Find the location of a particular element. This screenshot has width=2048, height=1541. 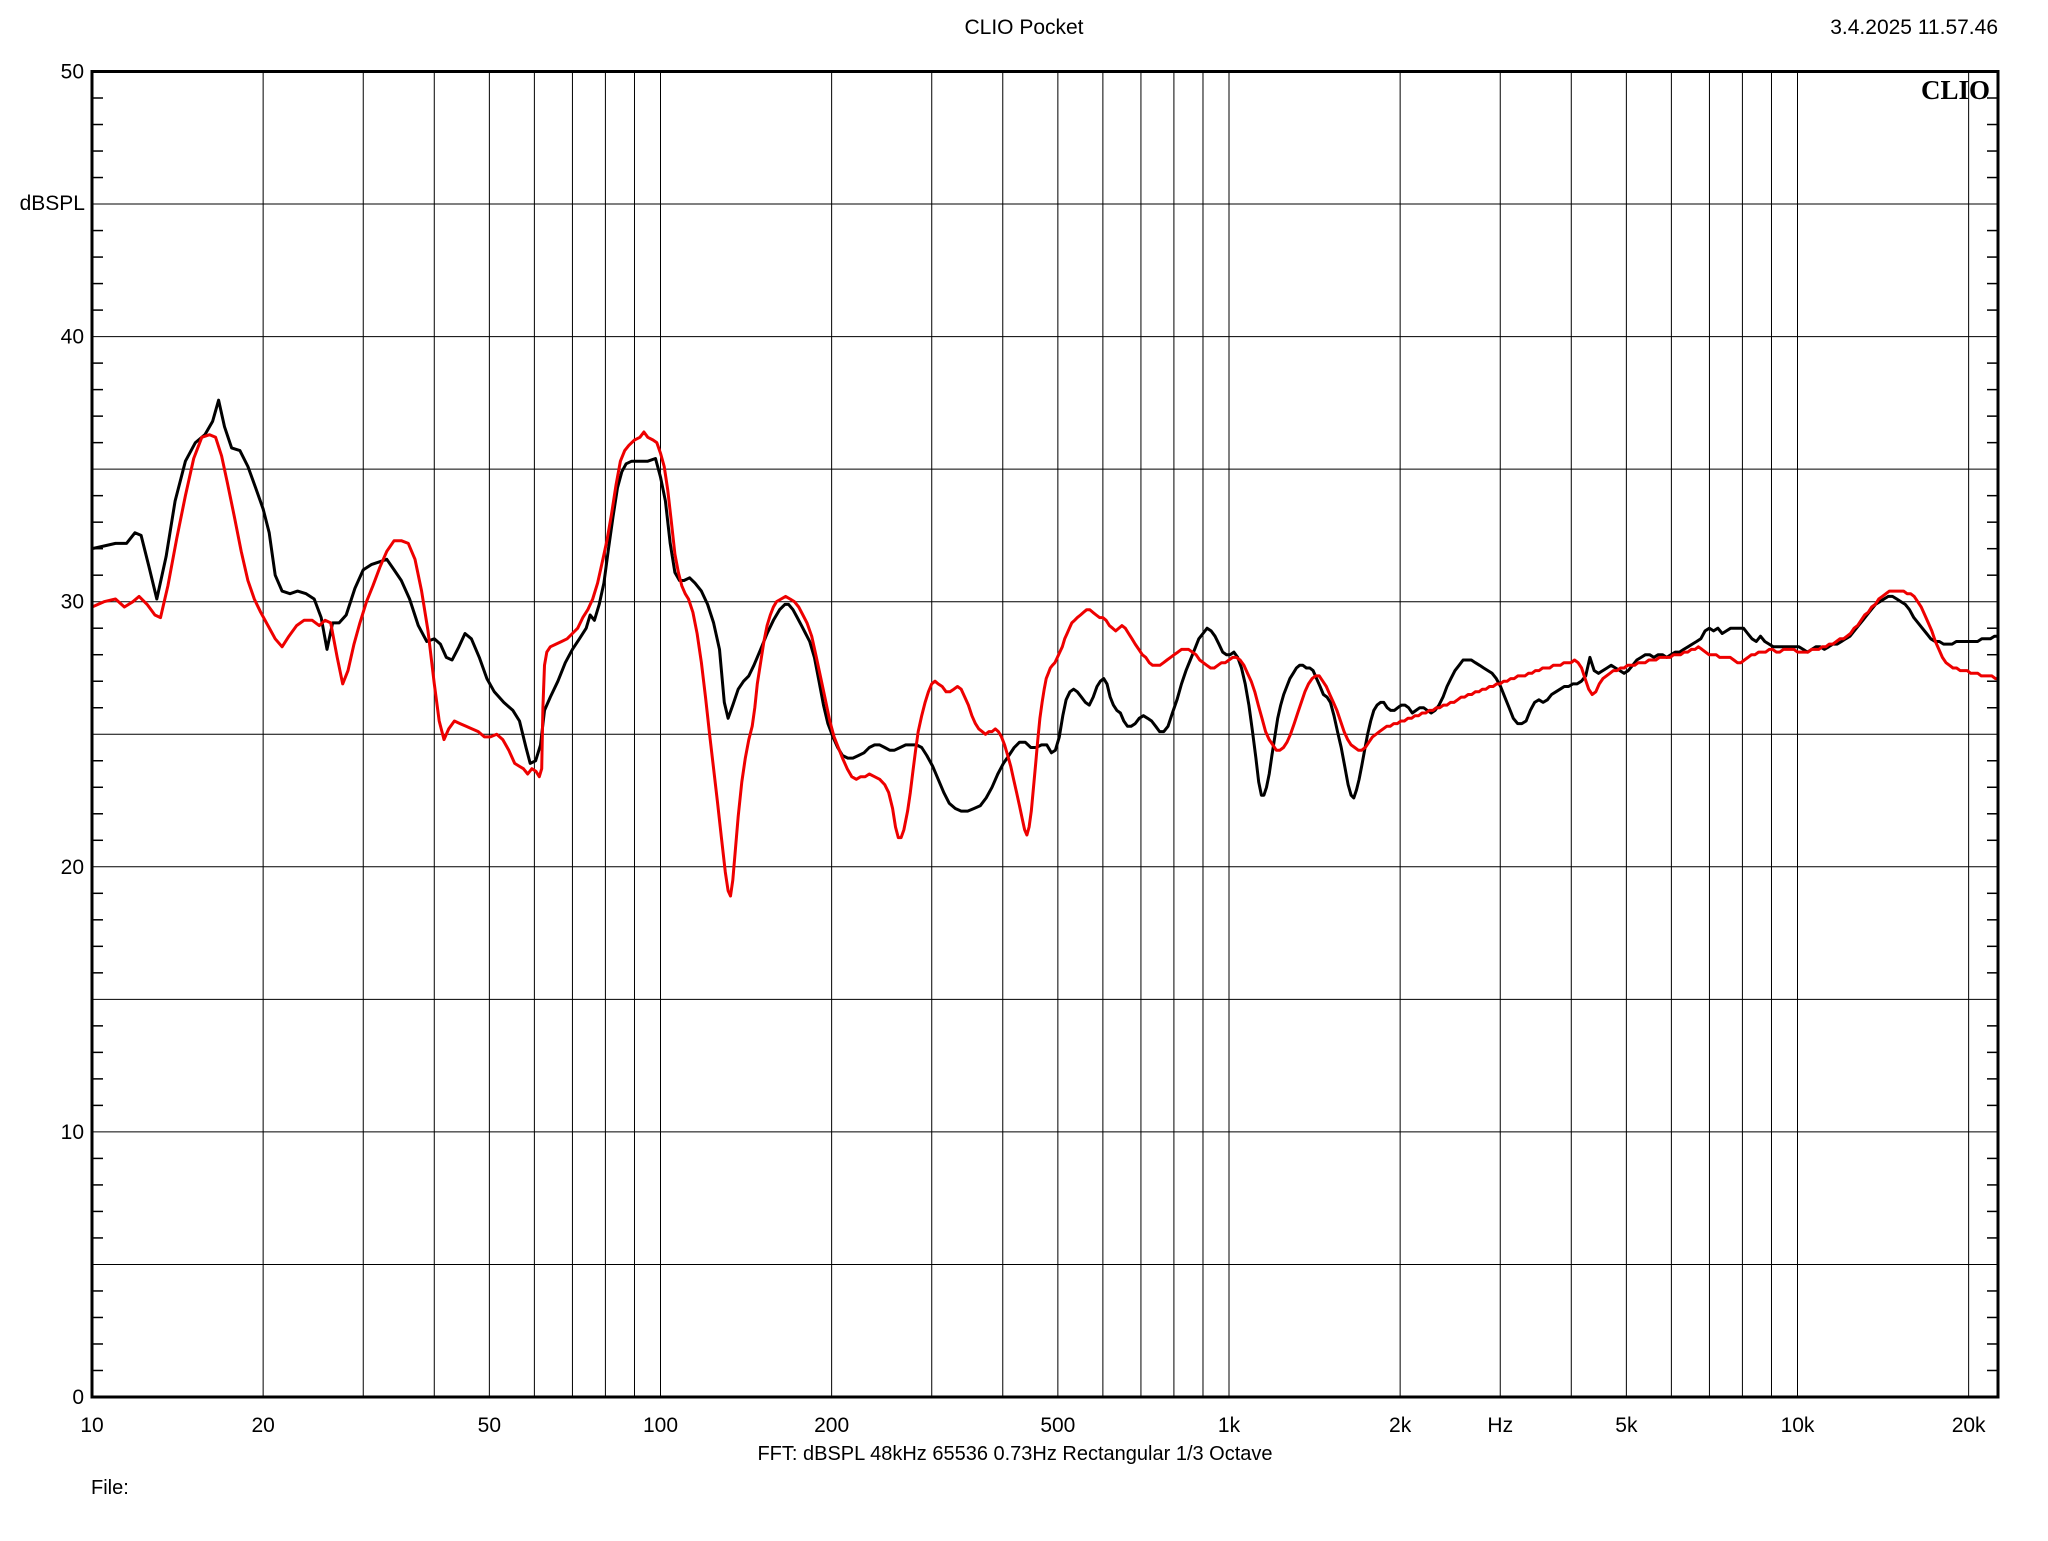

x-tick-label: 200 is located at coordinates (831, 1425).